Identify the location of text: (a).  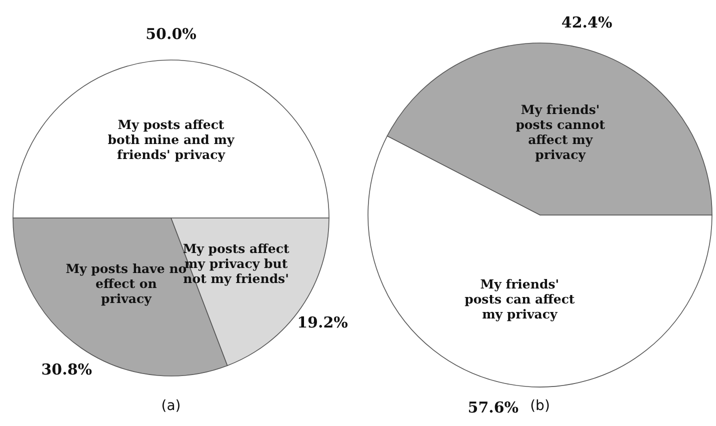
(171, 406).